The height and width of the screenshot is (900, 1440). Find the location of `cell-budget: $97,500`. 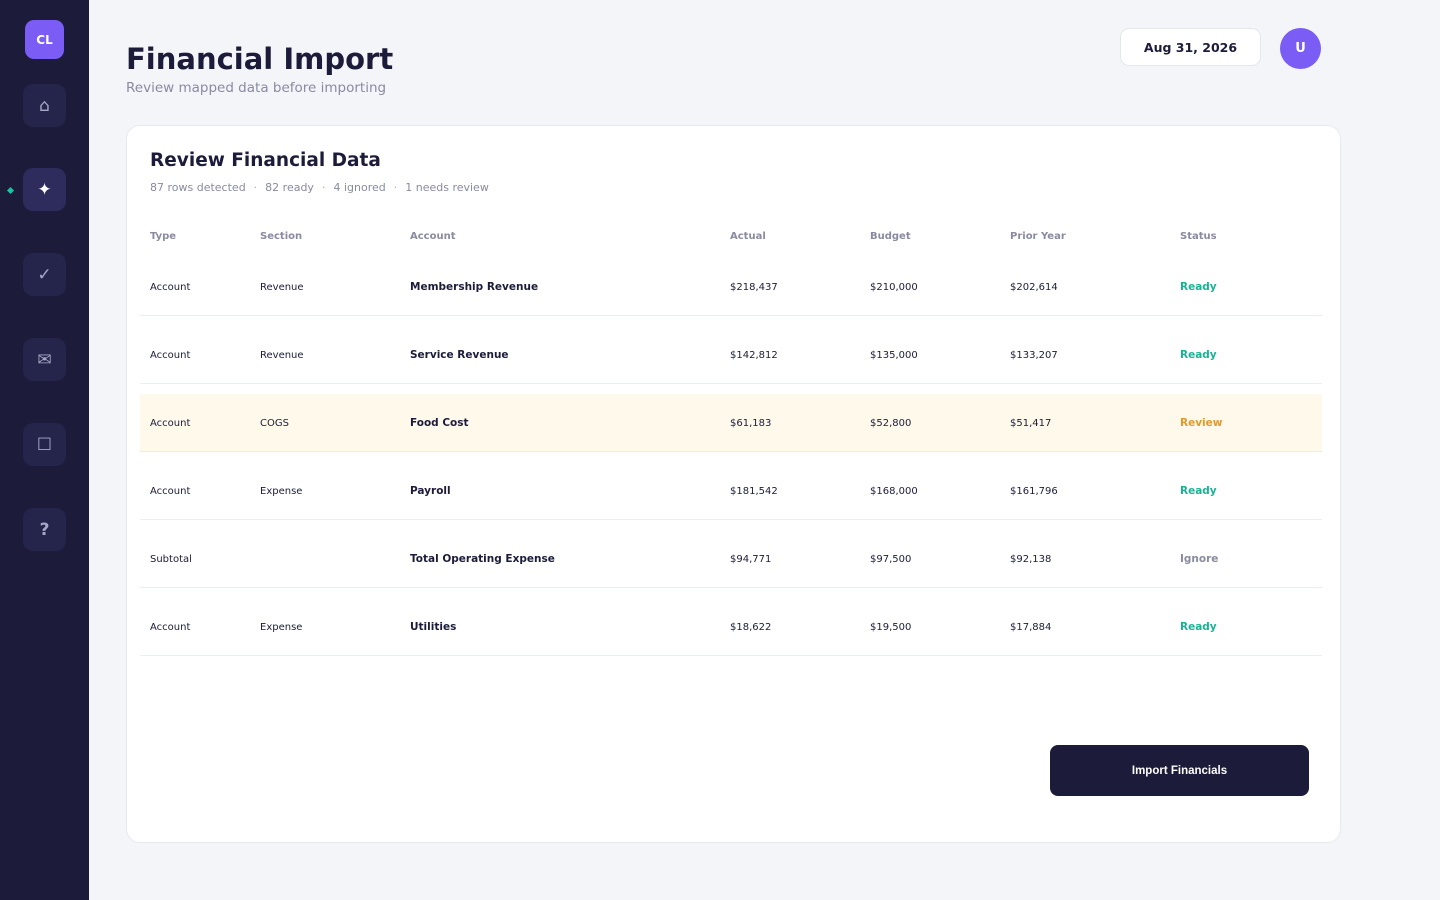

cell-budget: $97,500 is located at coordinates (891, 559).